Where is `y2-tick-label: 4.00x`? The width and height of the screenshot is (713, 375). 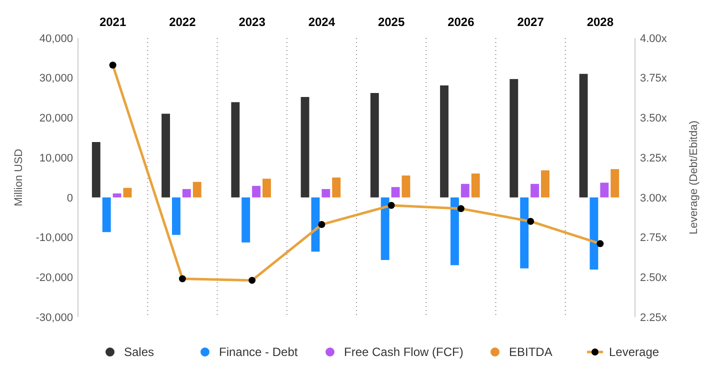 y2-tick-label: 4.00x is located at coordinates (654, 38).